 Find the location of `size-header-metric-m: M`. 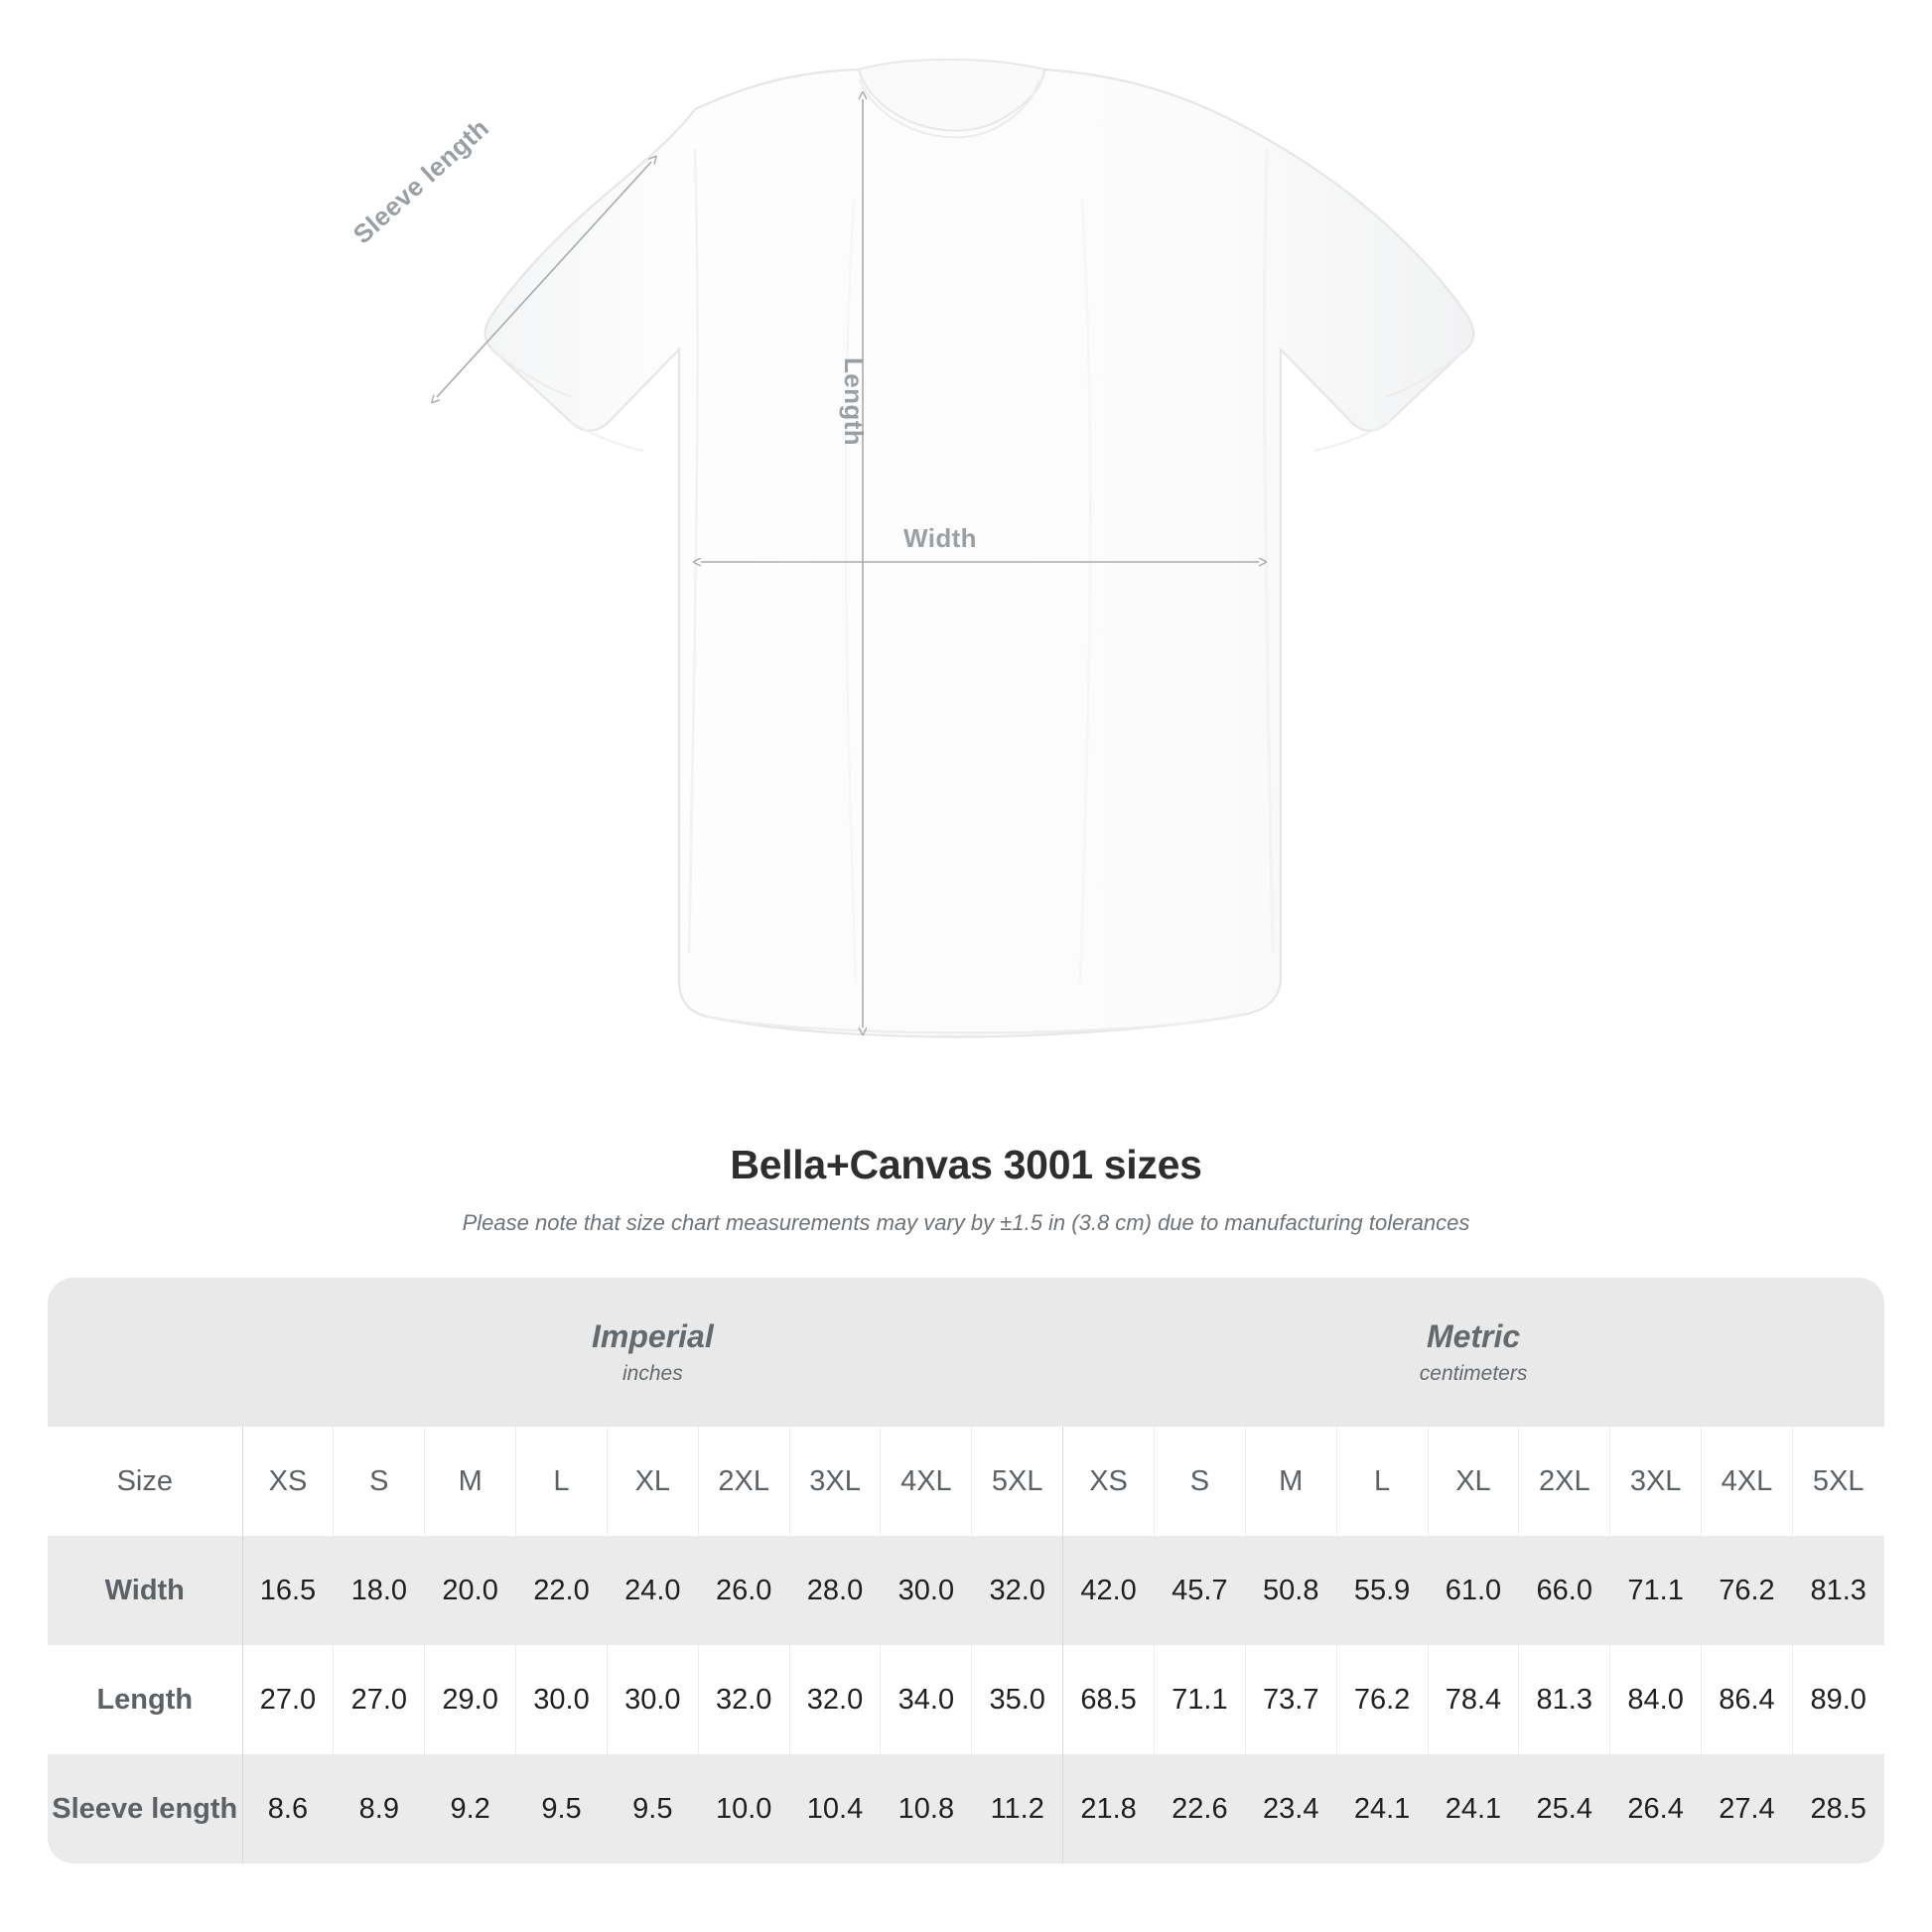

size-header-metric-m: M is located at coordinates (1290, 1481).